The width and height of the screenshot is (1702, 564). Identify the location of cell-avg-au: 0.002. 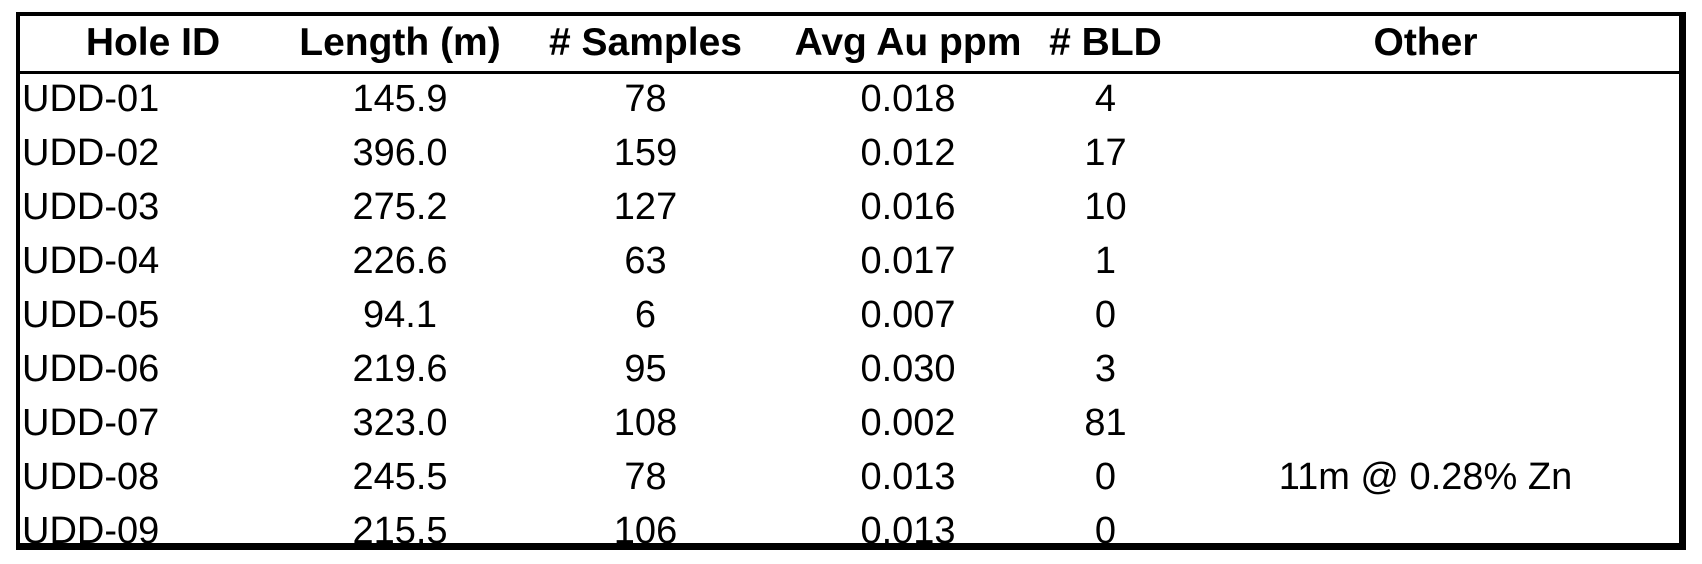
(908, 422).